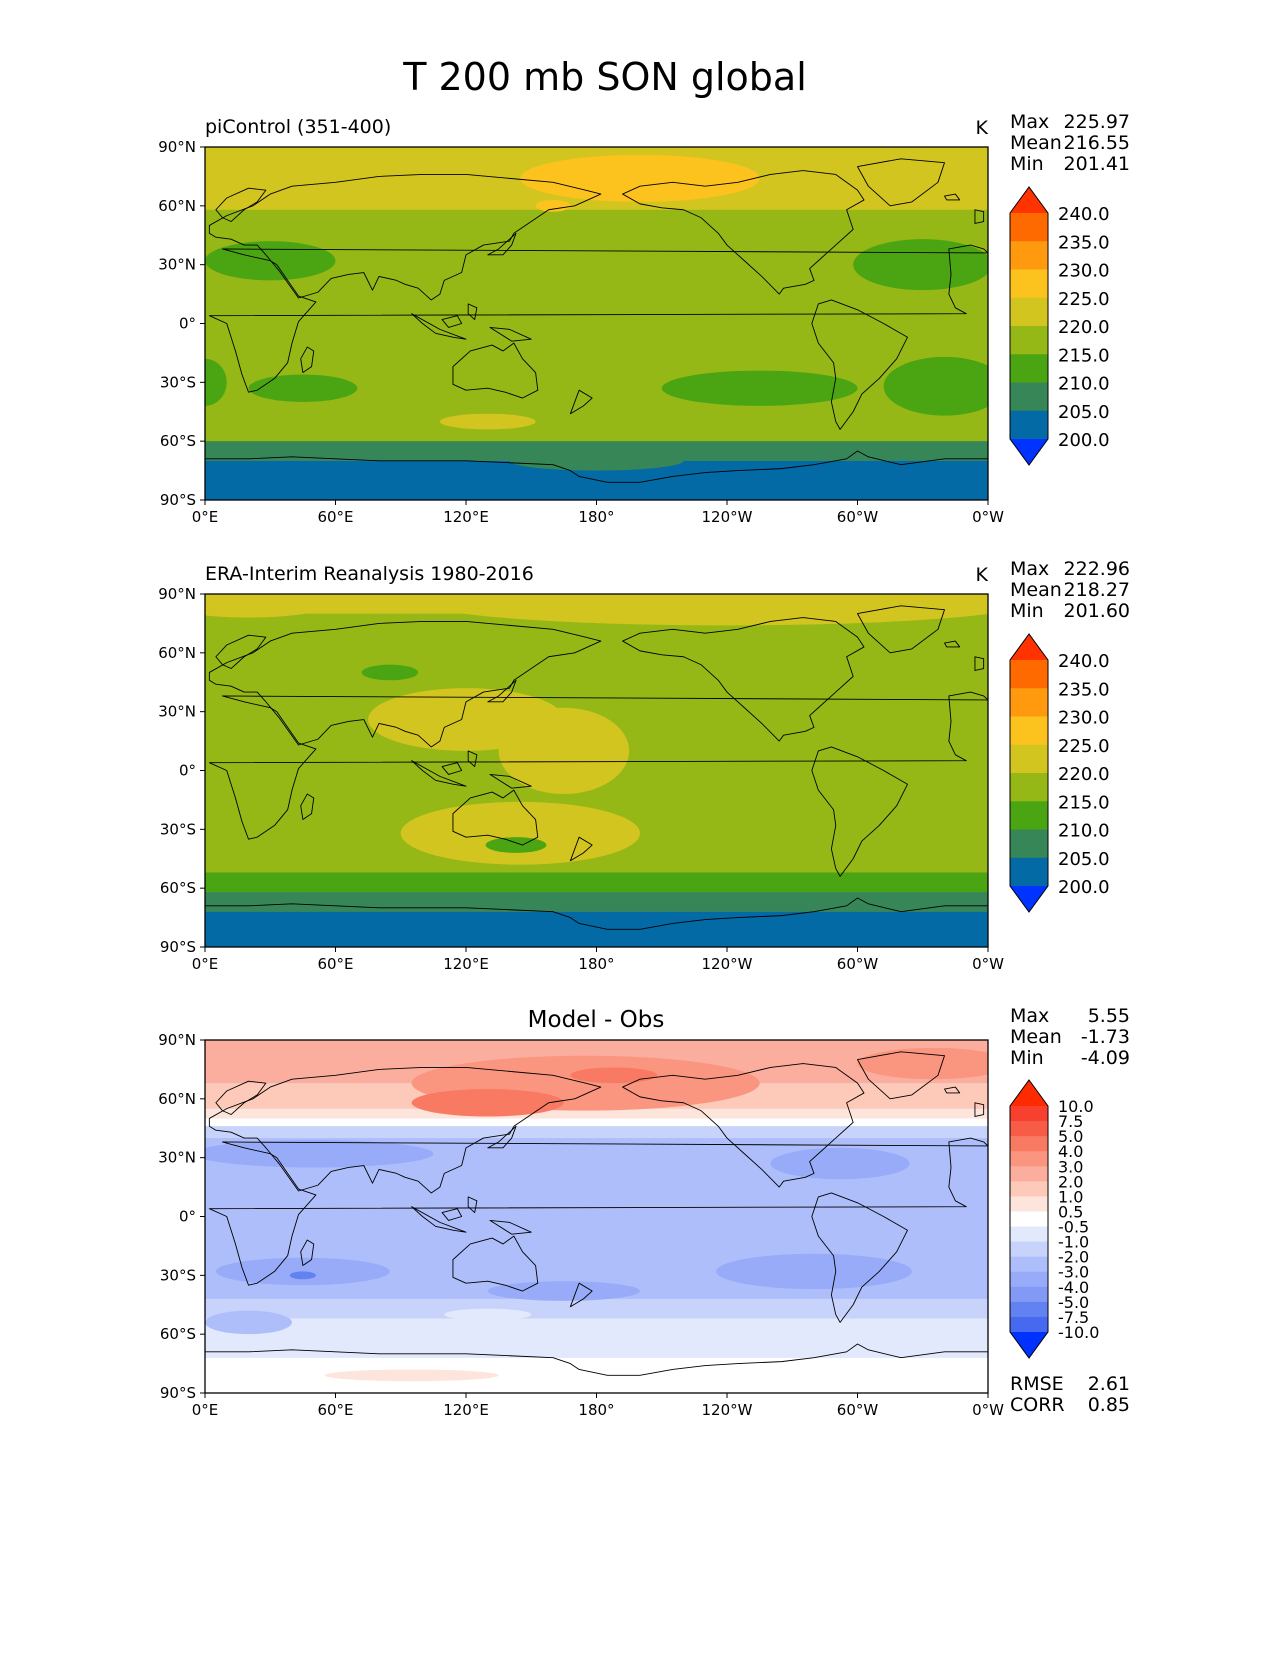  What do you see at coordinates (1084, 689) in the screenshot?
I see `colorbar-level-label: 235.0` at bounding box center [1084, 689].